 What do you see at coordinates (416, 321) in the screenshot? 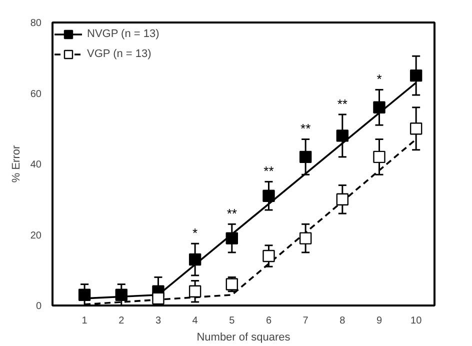
I see `x-tick-label: 10` at bounding box center [416, 321].